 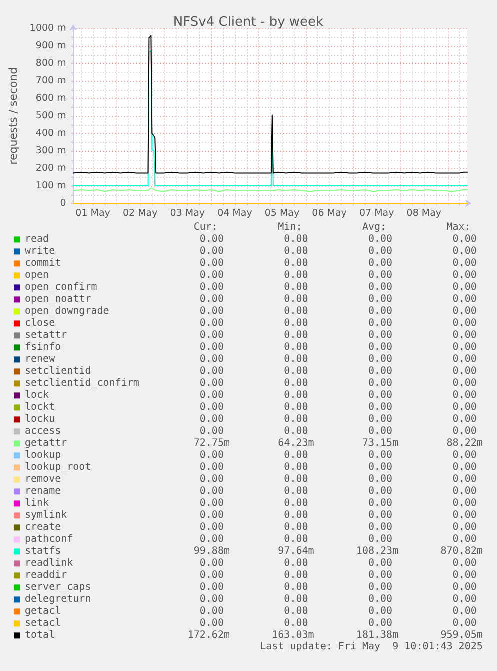 What do you see at coordinates (43, 492) in the screenshot?
I see `legend-label: rename` at bounding box center [43, 492].